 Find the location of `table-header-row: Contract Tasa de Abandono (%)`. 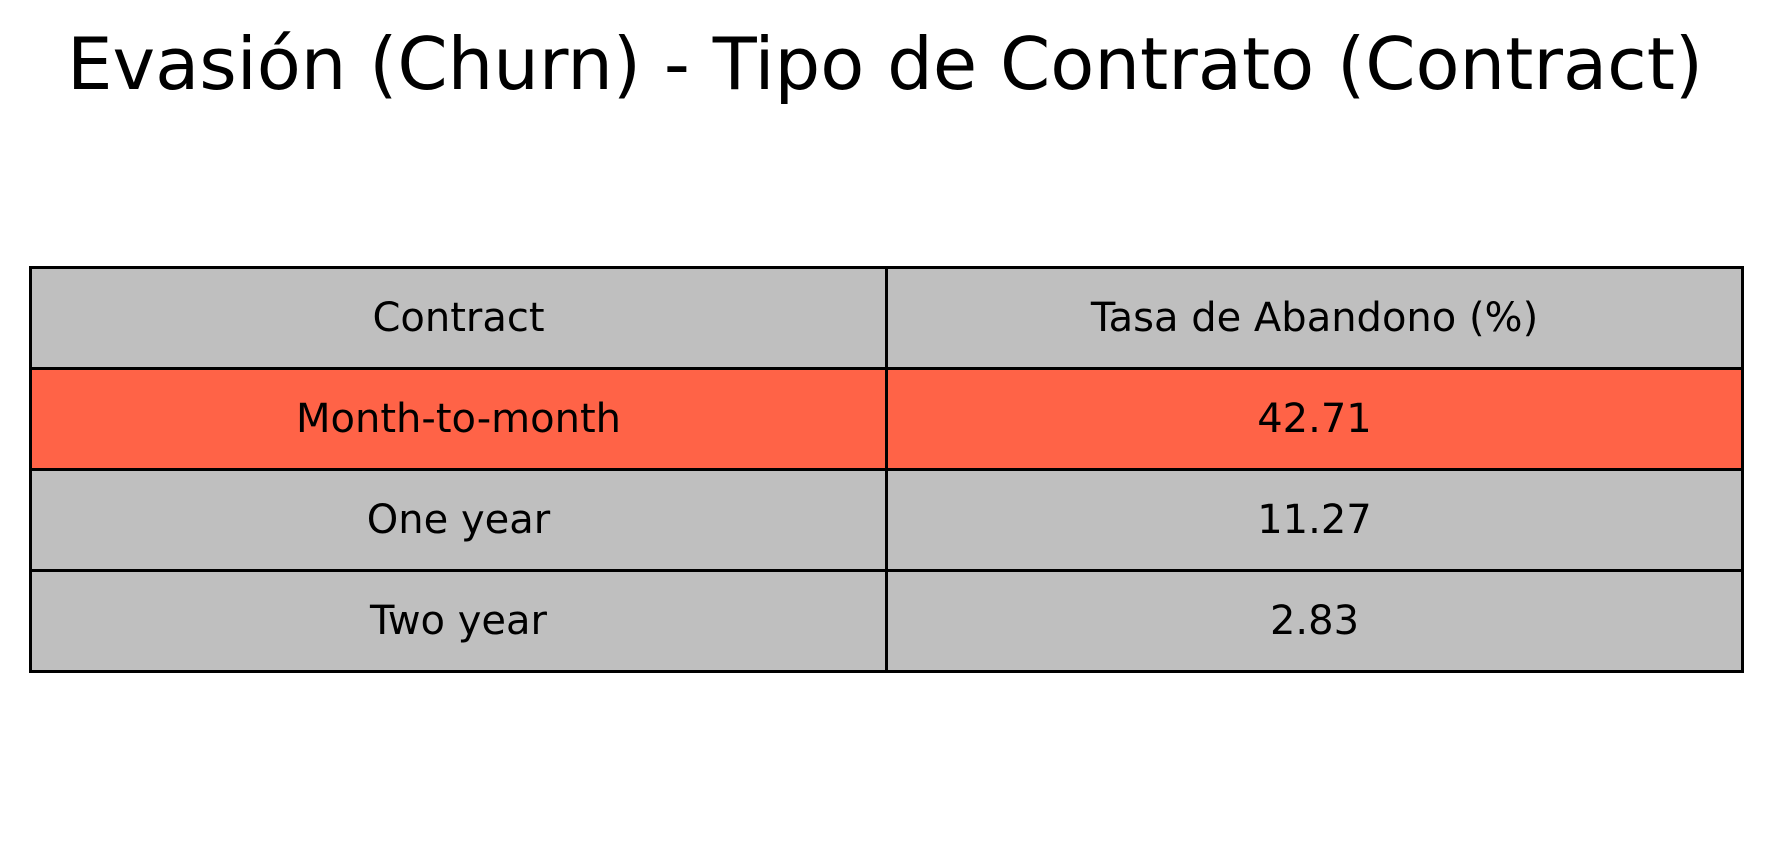

table-header-row: Contract Tasa de Abandono (%) is located at coordinates (886, 318).